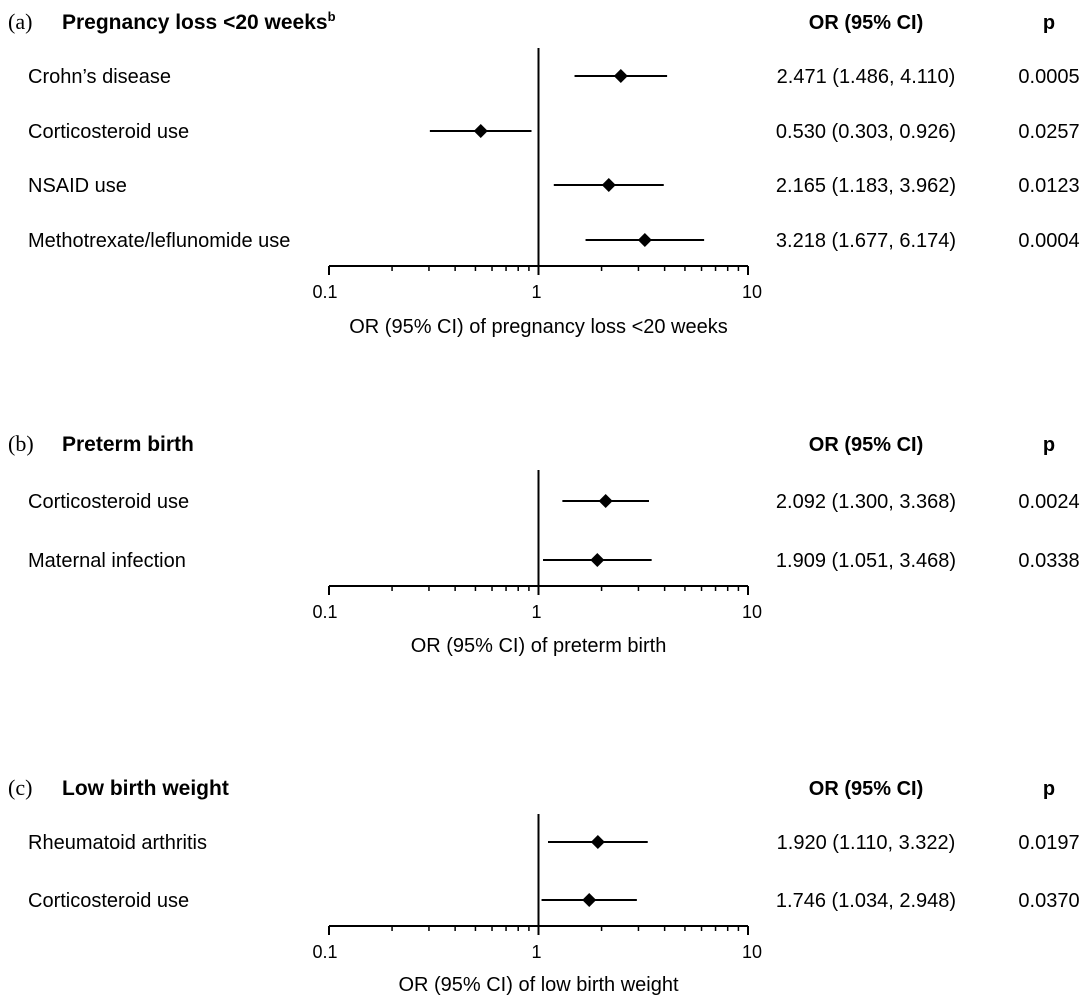  Describe the element at coordinates (866, 843) in the screenshot. I see `or-ci-value: 1.920 (1.110, 3.322)` at that location.